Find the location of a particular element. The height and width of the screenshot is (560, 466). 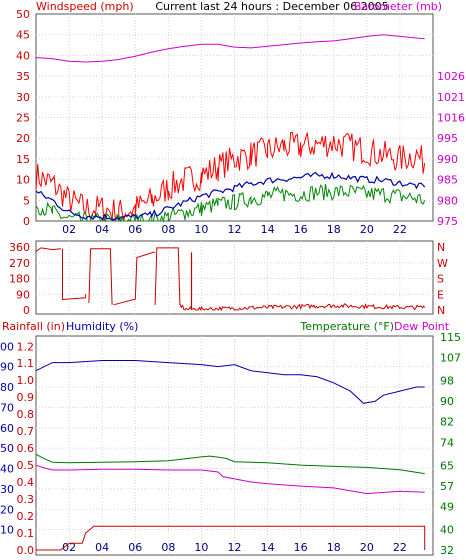

rainfall-tick-label: 0.3 is located at coordinates (26, 499).